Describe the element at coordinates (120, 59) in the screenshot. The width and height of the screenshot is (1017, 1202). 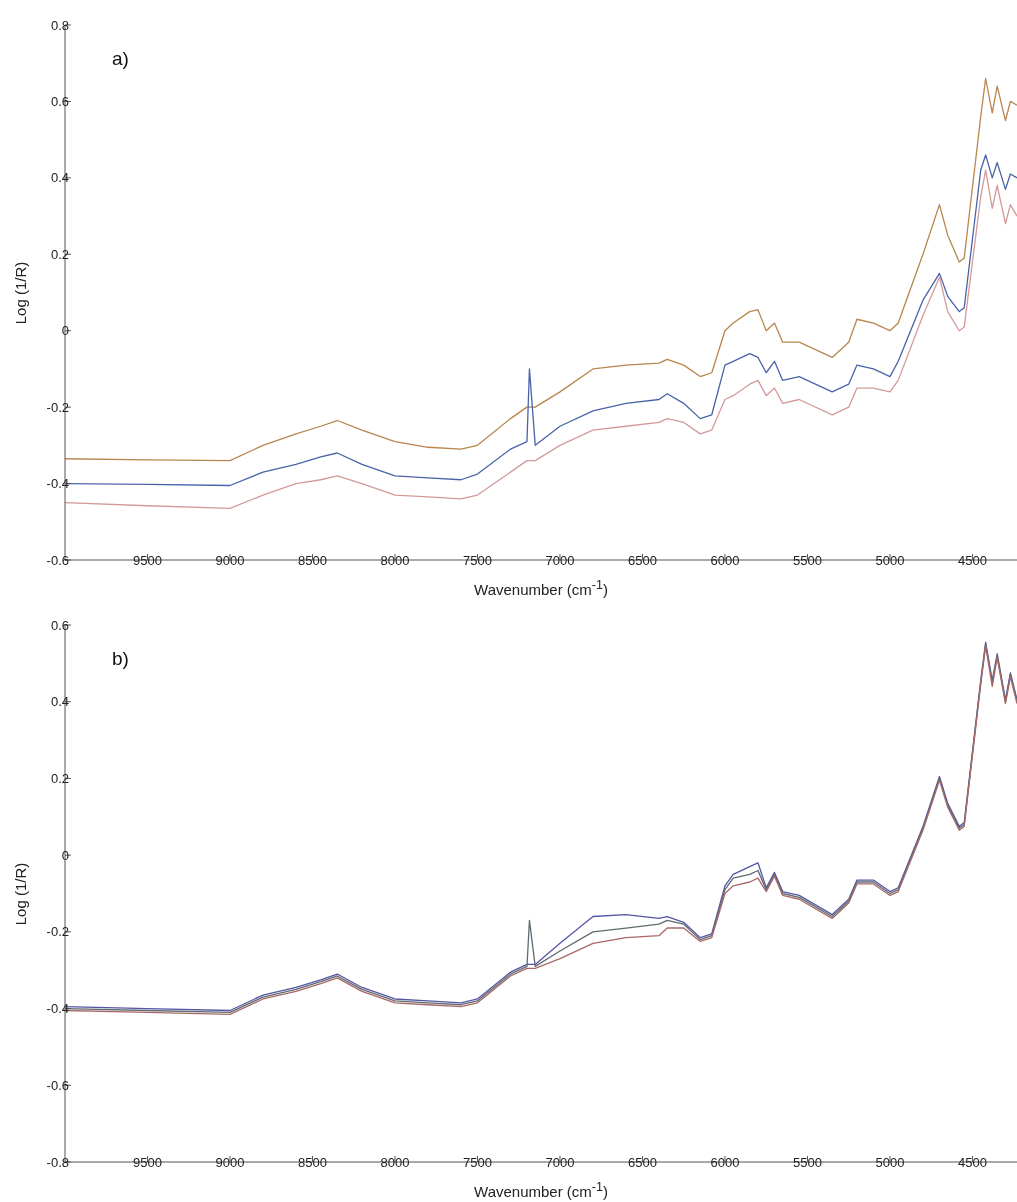
I see `annotation: a)` at that location.